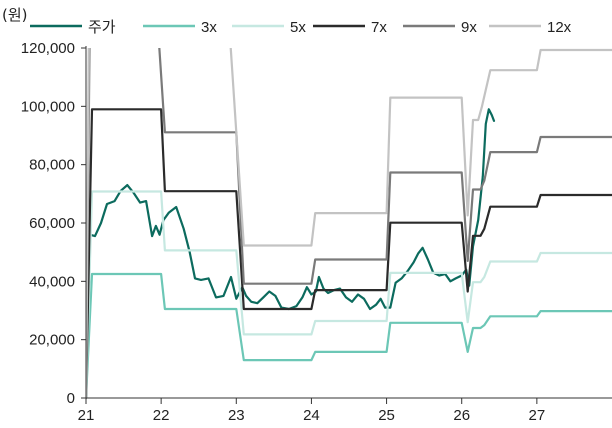  What do you see at coordinates (298, 27) in the screenshot?
I see `legend-label-2: 5x` at bounding box center [298, 27].